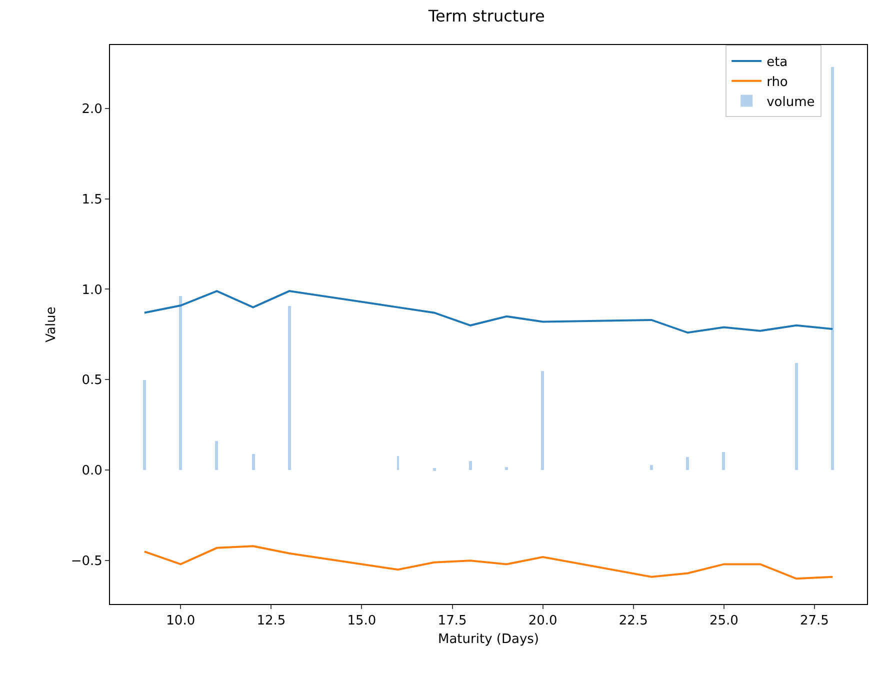 The image size is (869, 676). What do you see at coordinates (723, 621) in the screenshot?
I see `x-tick-label: 25.0` at bounding box center [723, 621].